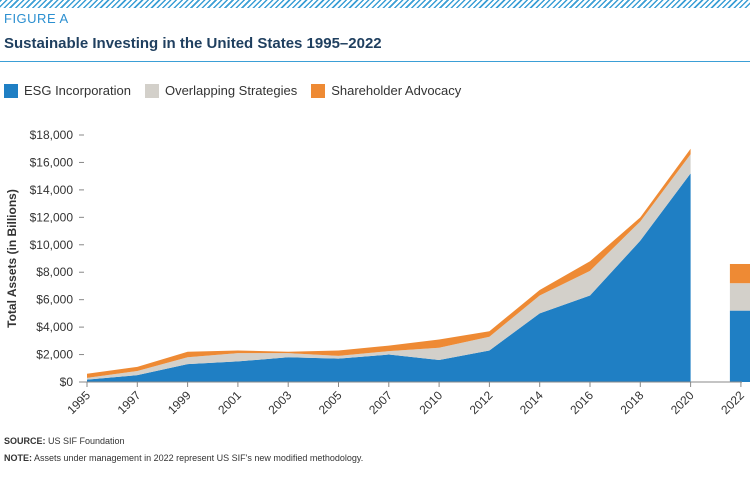 Image resolution: width=750 pixels, height=500 pixels. Describe the element at coordinates (732, 402) in the screenshot. I see `x-tick-label: 2022` at that location.